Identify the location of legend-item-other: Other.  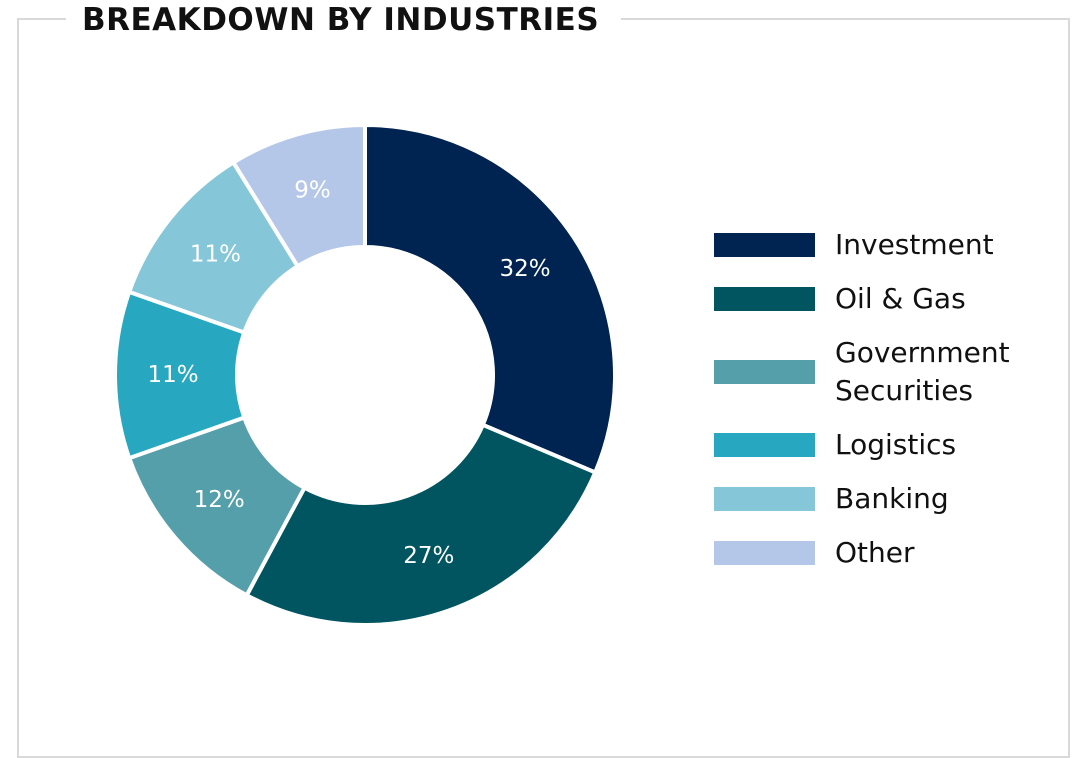
(884, 553).